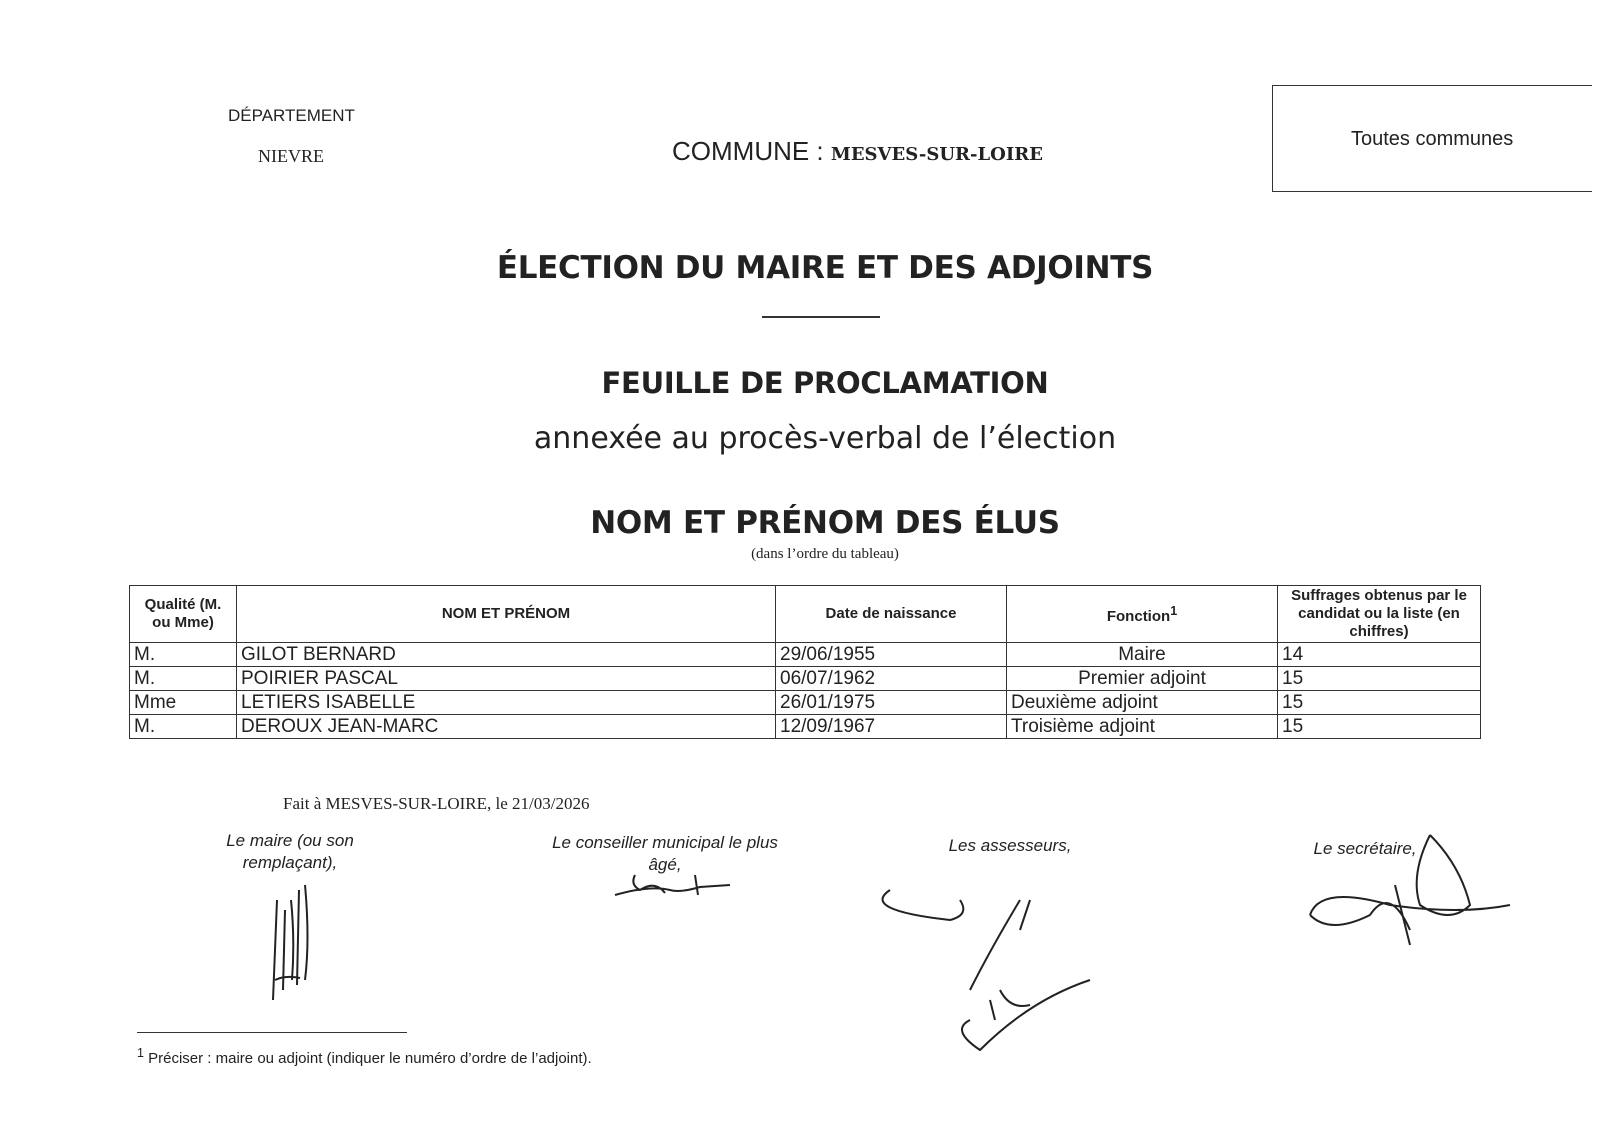  I want to click on cell-date: 26/01/1975, so click(891, 702).